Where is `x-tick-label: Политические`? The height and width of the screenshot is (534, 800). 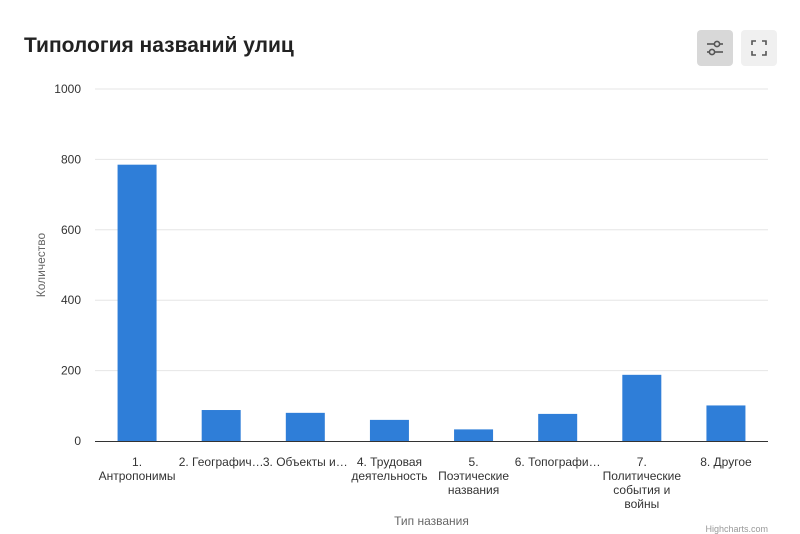
x-tick-label: Политические is located at coordinates (642, 476).